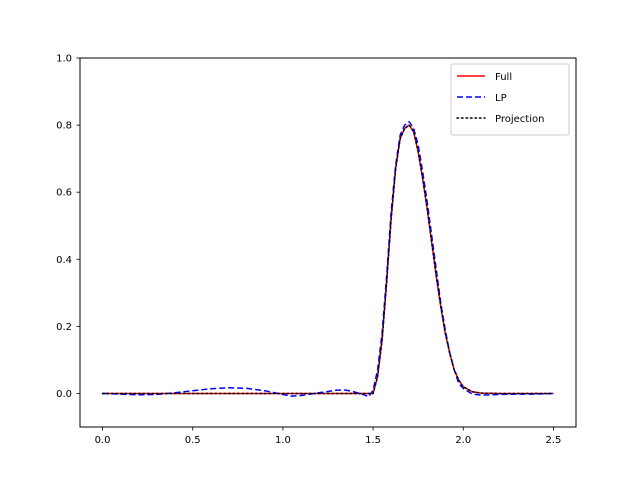 The height and width of the screenshot is (485, 640). What do you see at coordinates (510, 99) in the screenshot?
I see `legend: Full LP Projection` at bounding box center [510, 99].